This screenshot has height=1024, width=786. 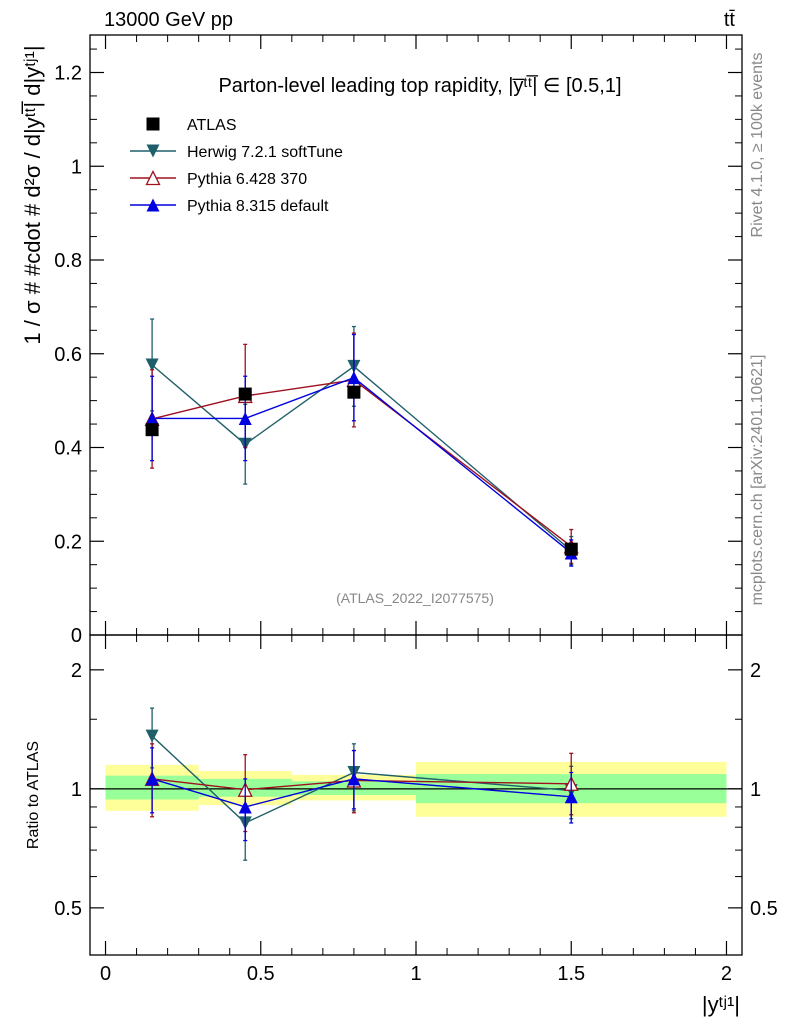 I want to click on x-tick-label: 0.5, so click(x=261, y=974).